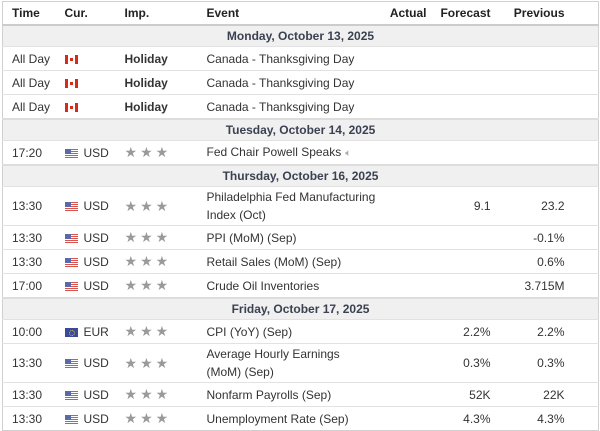  Describe the element at coordinates (165, 13) in the screenshot. I see `col-importance: Imp.` at that location.